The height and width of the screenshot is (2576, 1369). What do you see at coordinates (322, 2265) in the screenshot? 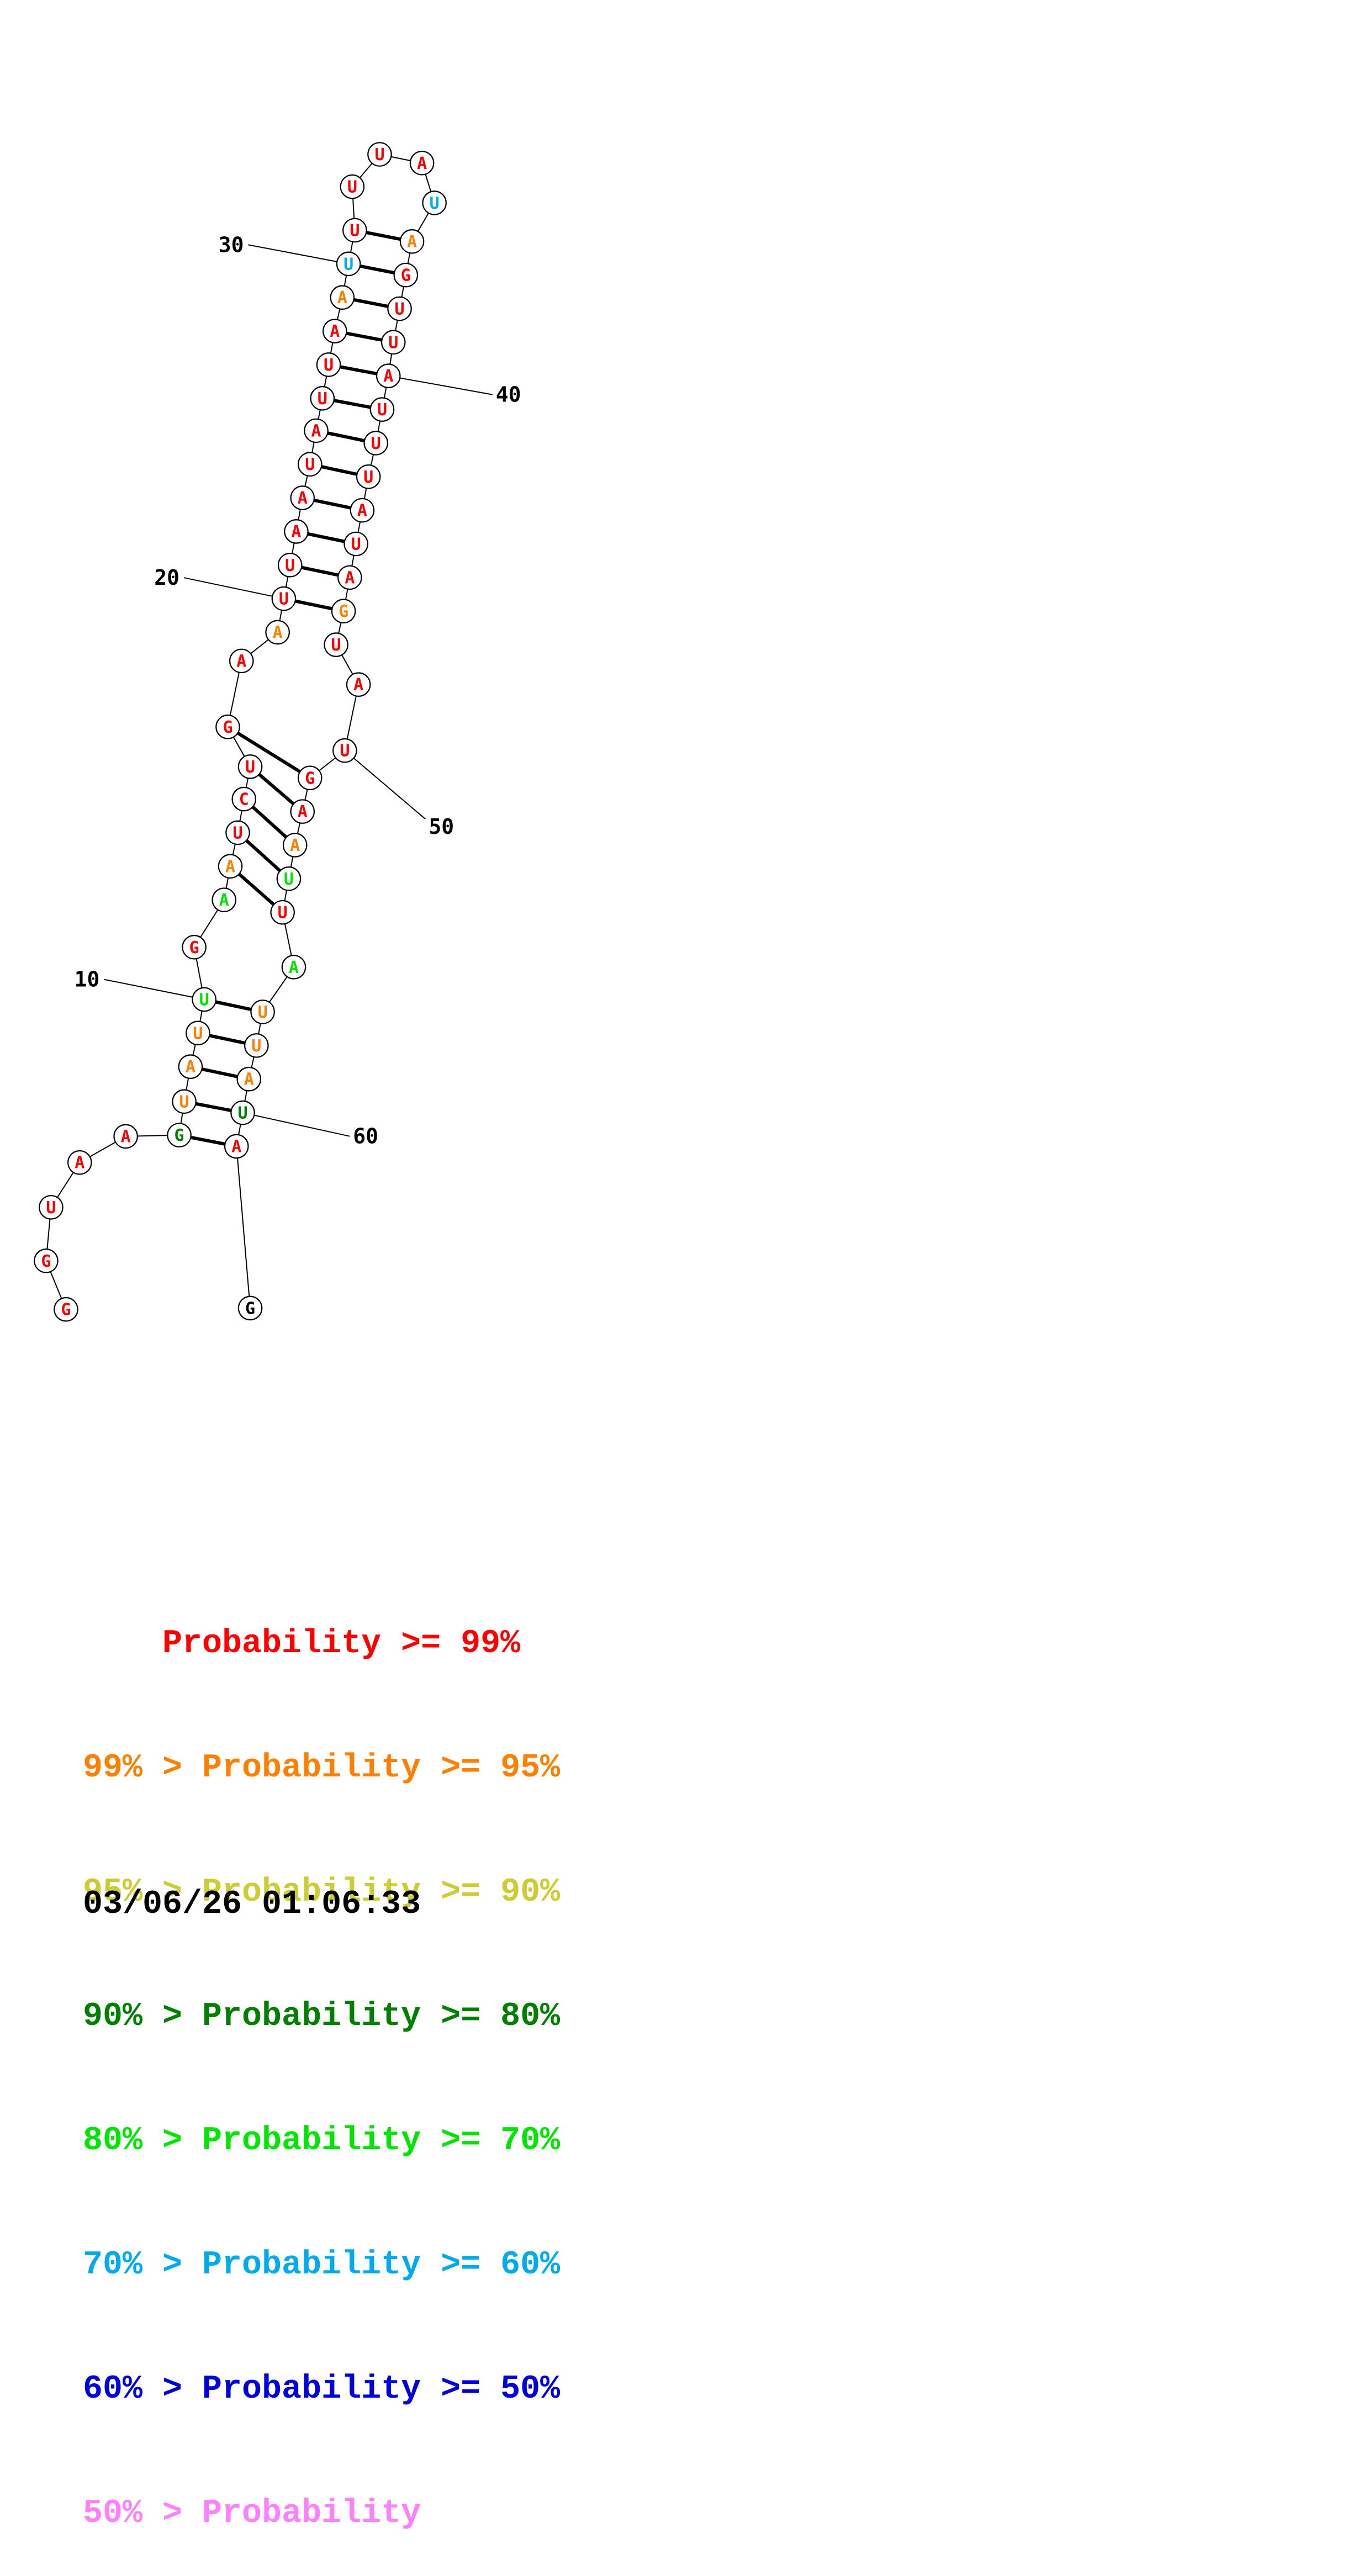
I see `legend-line-p60: 70% > Probability >= 60%` at bounding box center [322, 2265].